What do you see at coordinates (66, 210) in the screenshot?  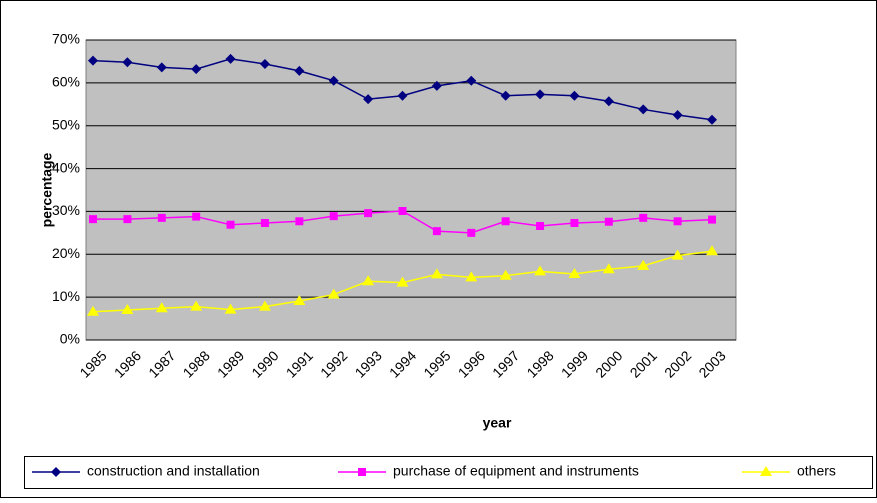 I see `y-tick-label: 30%` at bounding box center [66, 210].